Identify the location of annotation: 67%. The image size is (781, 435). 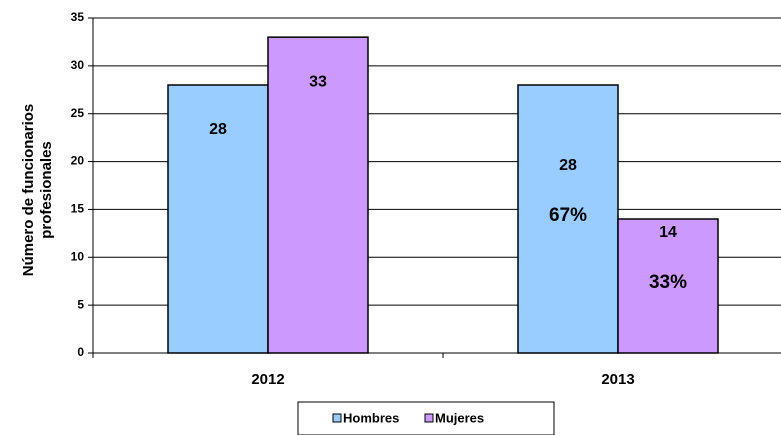
(568, 215).